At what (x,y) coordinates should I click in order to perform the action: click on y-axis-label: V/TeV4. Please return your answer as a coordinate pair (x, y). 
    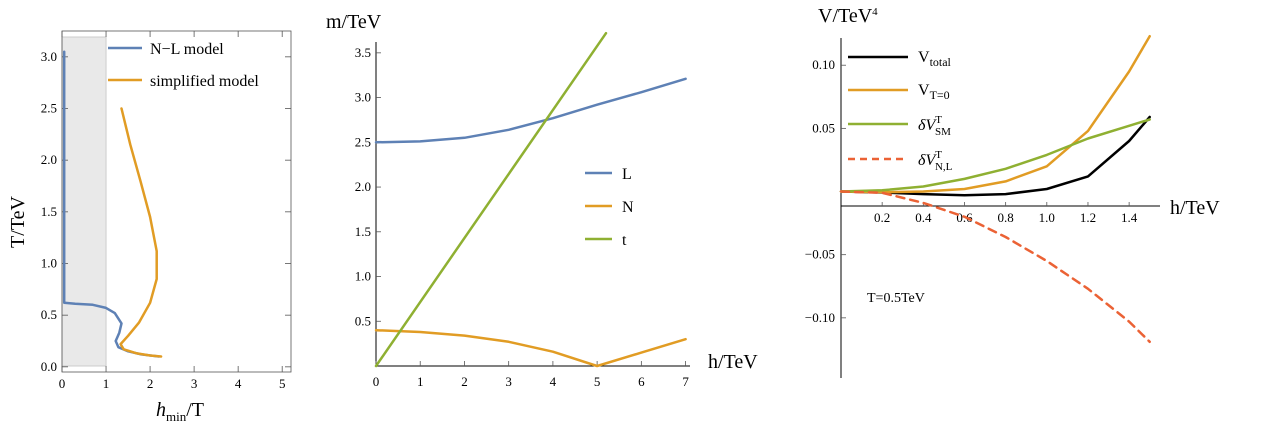
    Looking at the image, I should click on (848, 16).